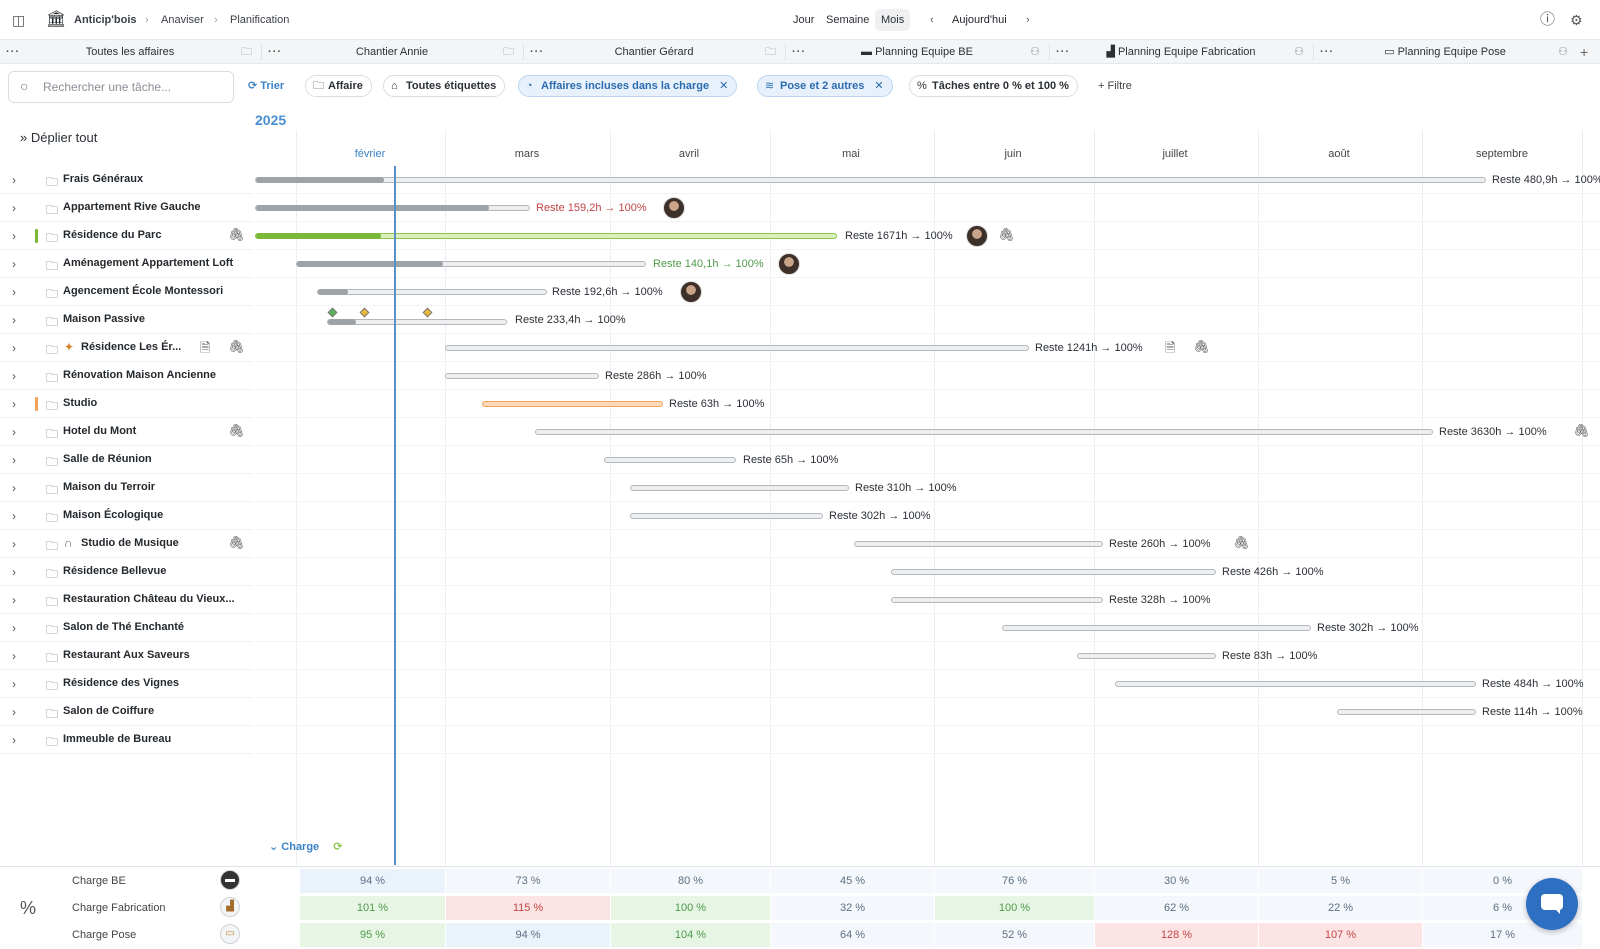  I want to click on project-row: › 🗀 ∩ Studio de Musique 🖇, so click(126, 544).